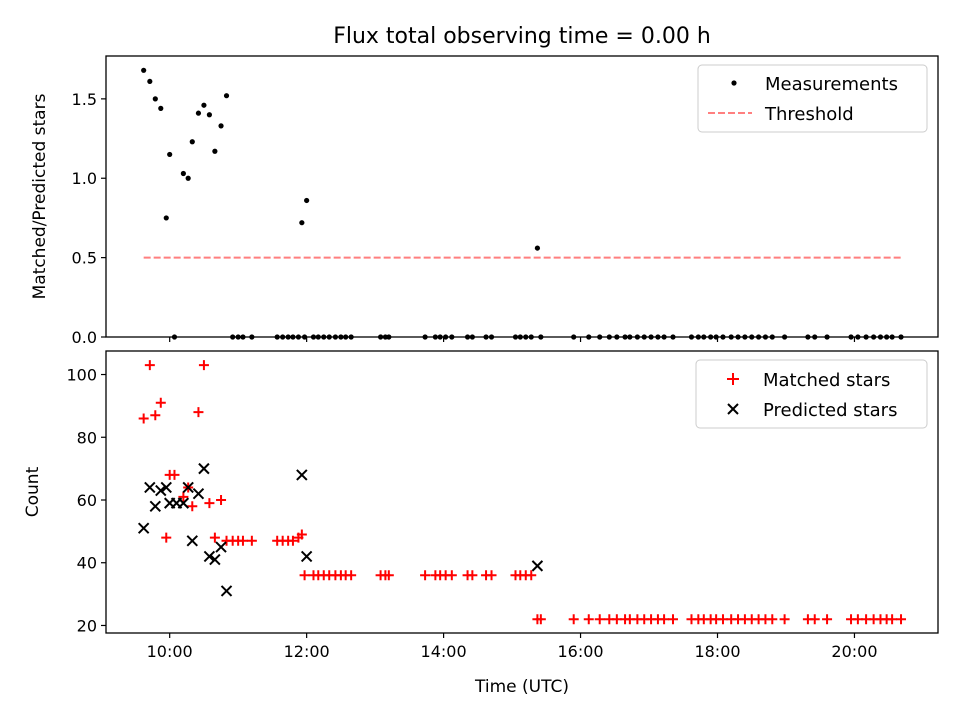 The width and height of the screenshot is (960, 720). Describe the element at coordinates (826, 380) in the screenshot. I see `legend-matched-label: Matched stars` at that location.